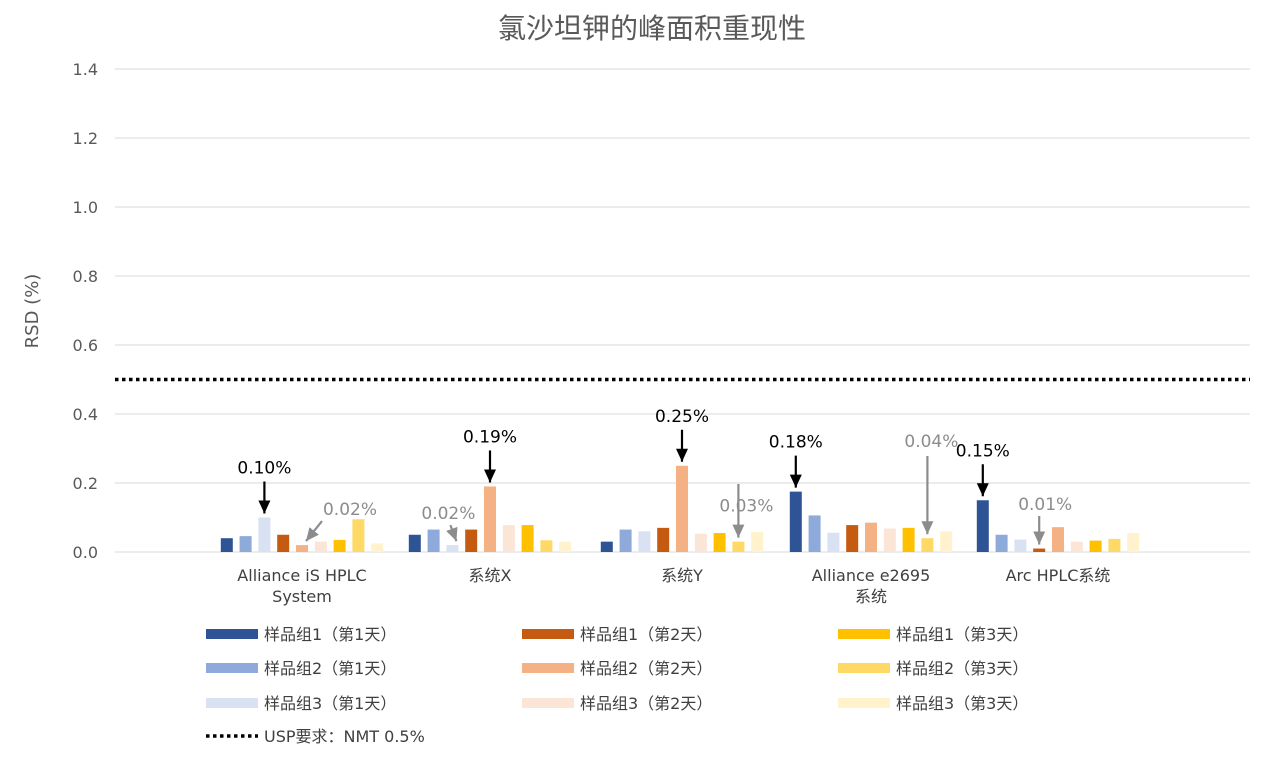 Image resolution: width=1280 pixels, height=774 pixels. What do you see at coordinates (330, 703) in the screenshot?
I see `legend-label: 样品组3（第1天）` at bounding box center [330, 703].